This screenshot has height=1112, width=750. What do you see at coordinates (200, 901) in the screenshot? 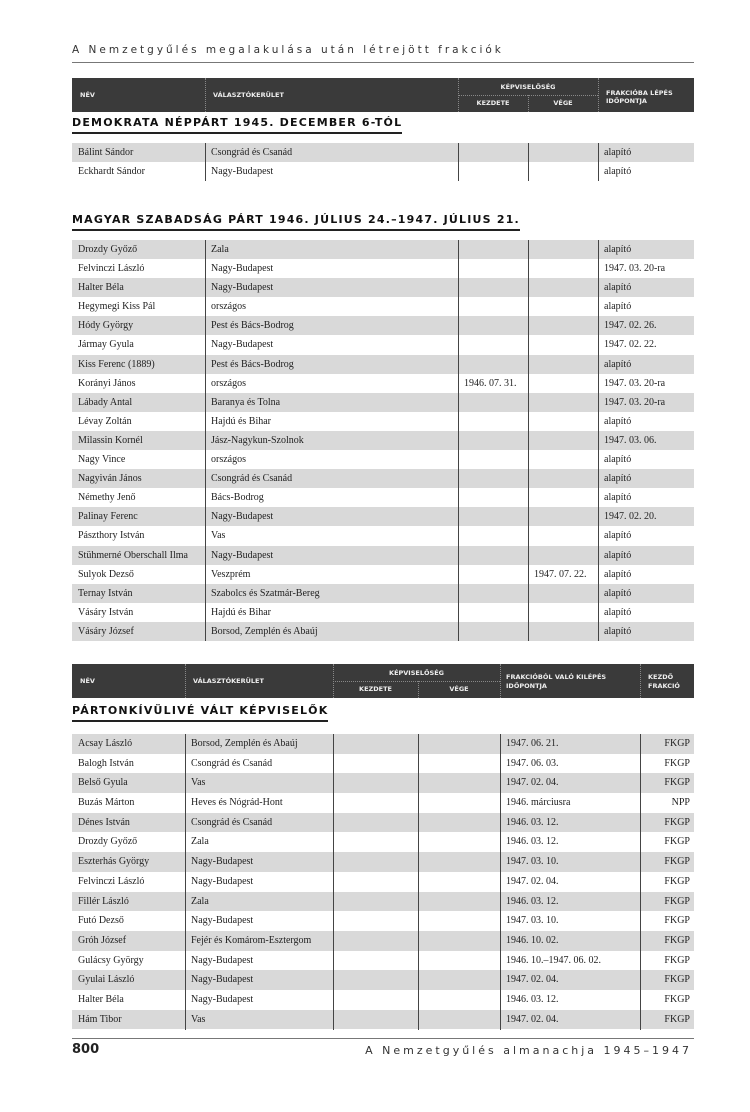
I see `table-cell: Zala` at bounding box center [200, 901].